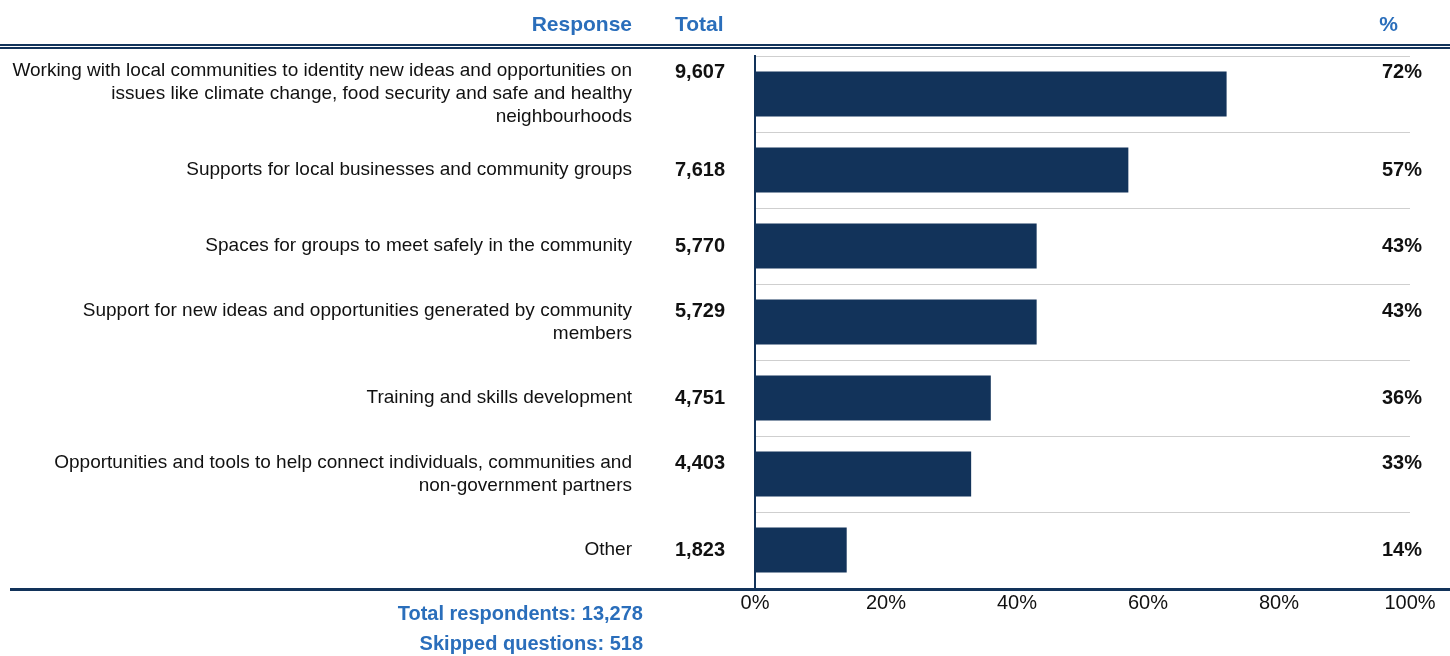 The image size is (1450, 656). Describe the element at coordinates (1402, 548) in the screenshot. I see `data-label: 14%` at that location.